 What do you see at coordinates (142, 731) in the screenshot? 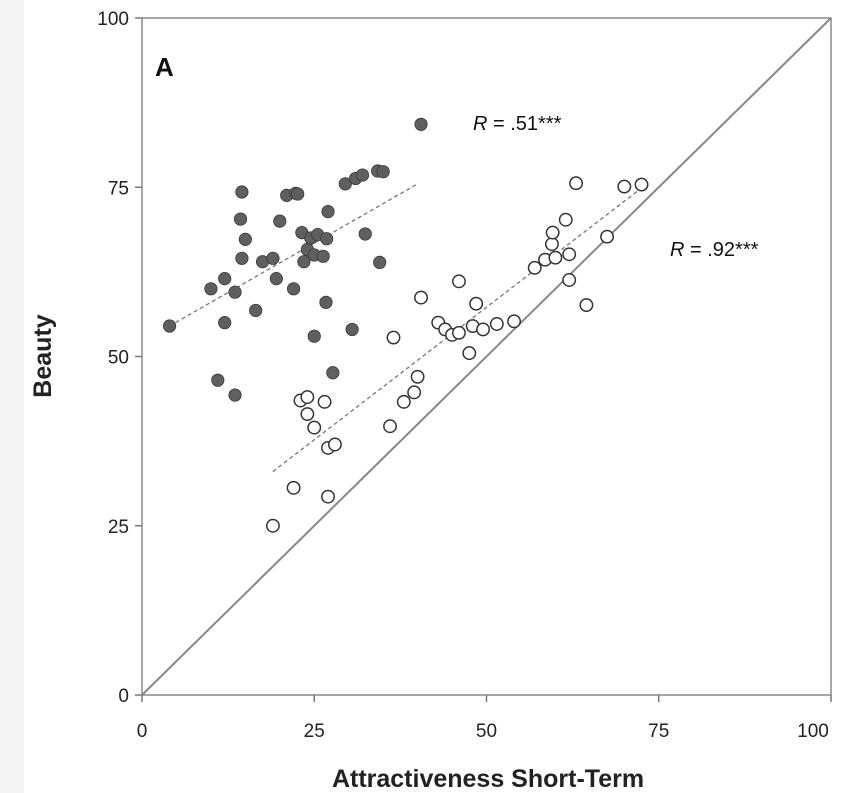
I see `x-tick-label: 0` at bounding box center [142, 731].